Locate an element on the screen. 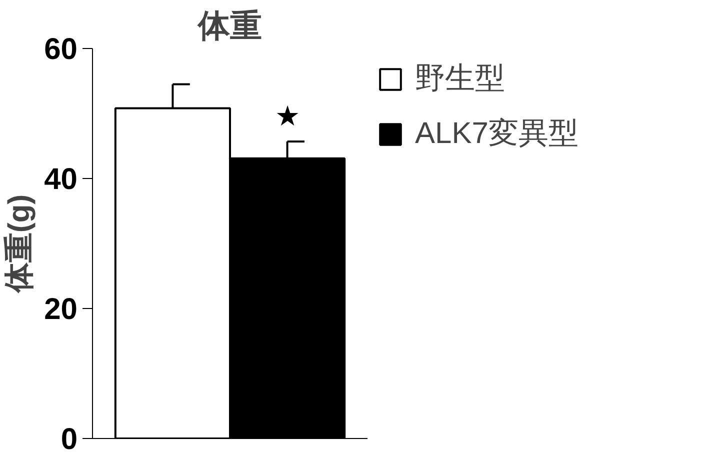 The width and height of the screenshot is (703, 474). y-tick-label: 0 is located at coordinates (69, 439).